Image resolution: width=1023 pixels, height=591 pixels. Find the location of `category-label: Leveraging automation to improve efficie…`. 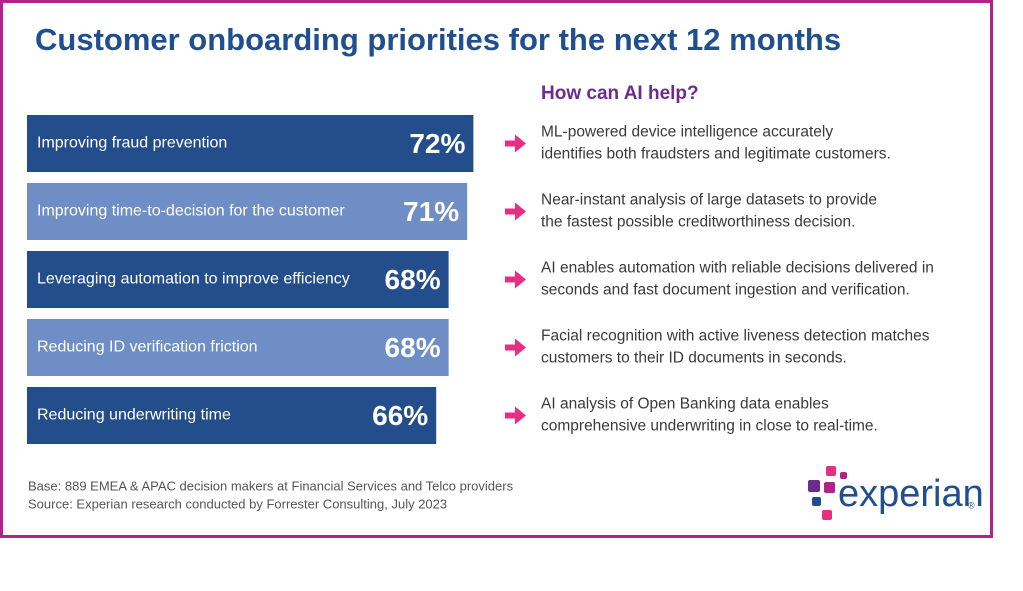

category-label: Leveraging automation to improve efficie… is located at coordinates (193, 279).